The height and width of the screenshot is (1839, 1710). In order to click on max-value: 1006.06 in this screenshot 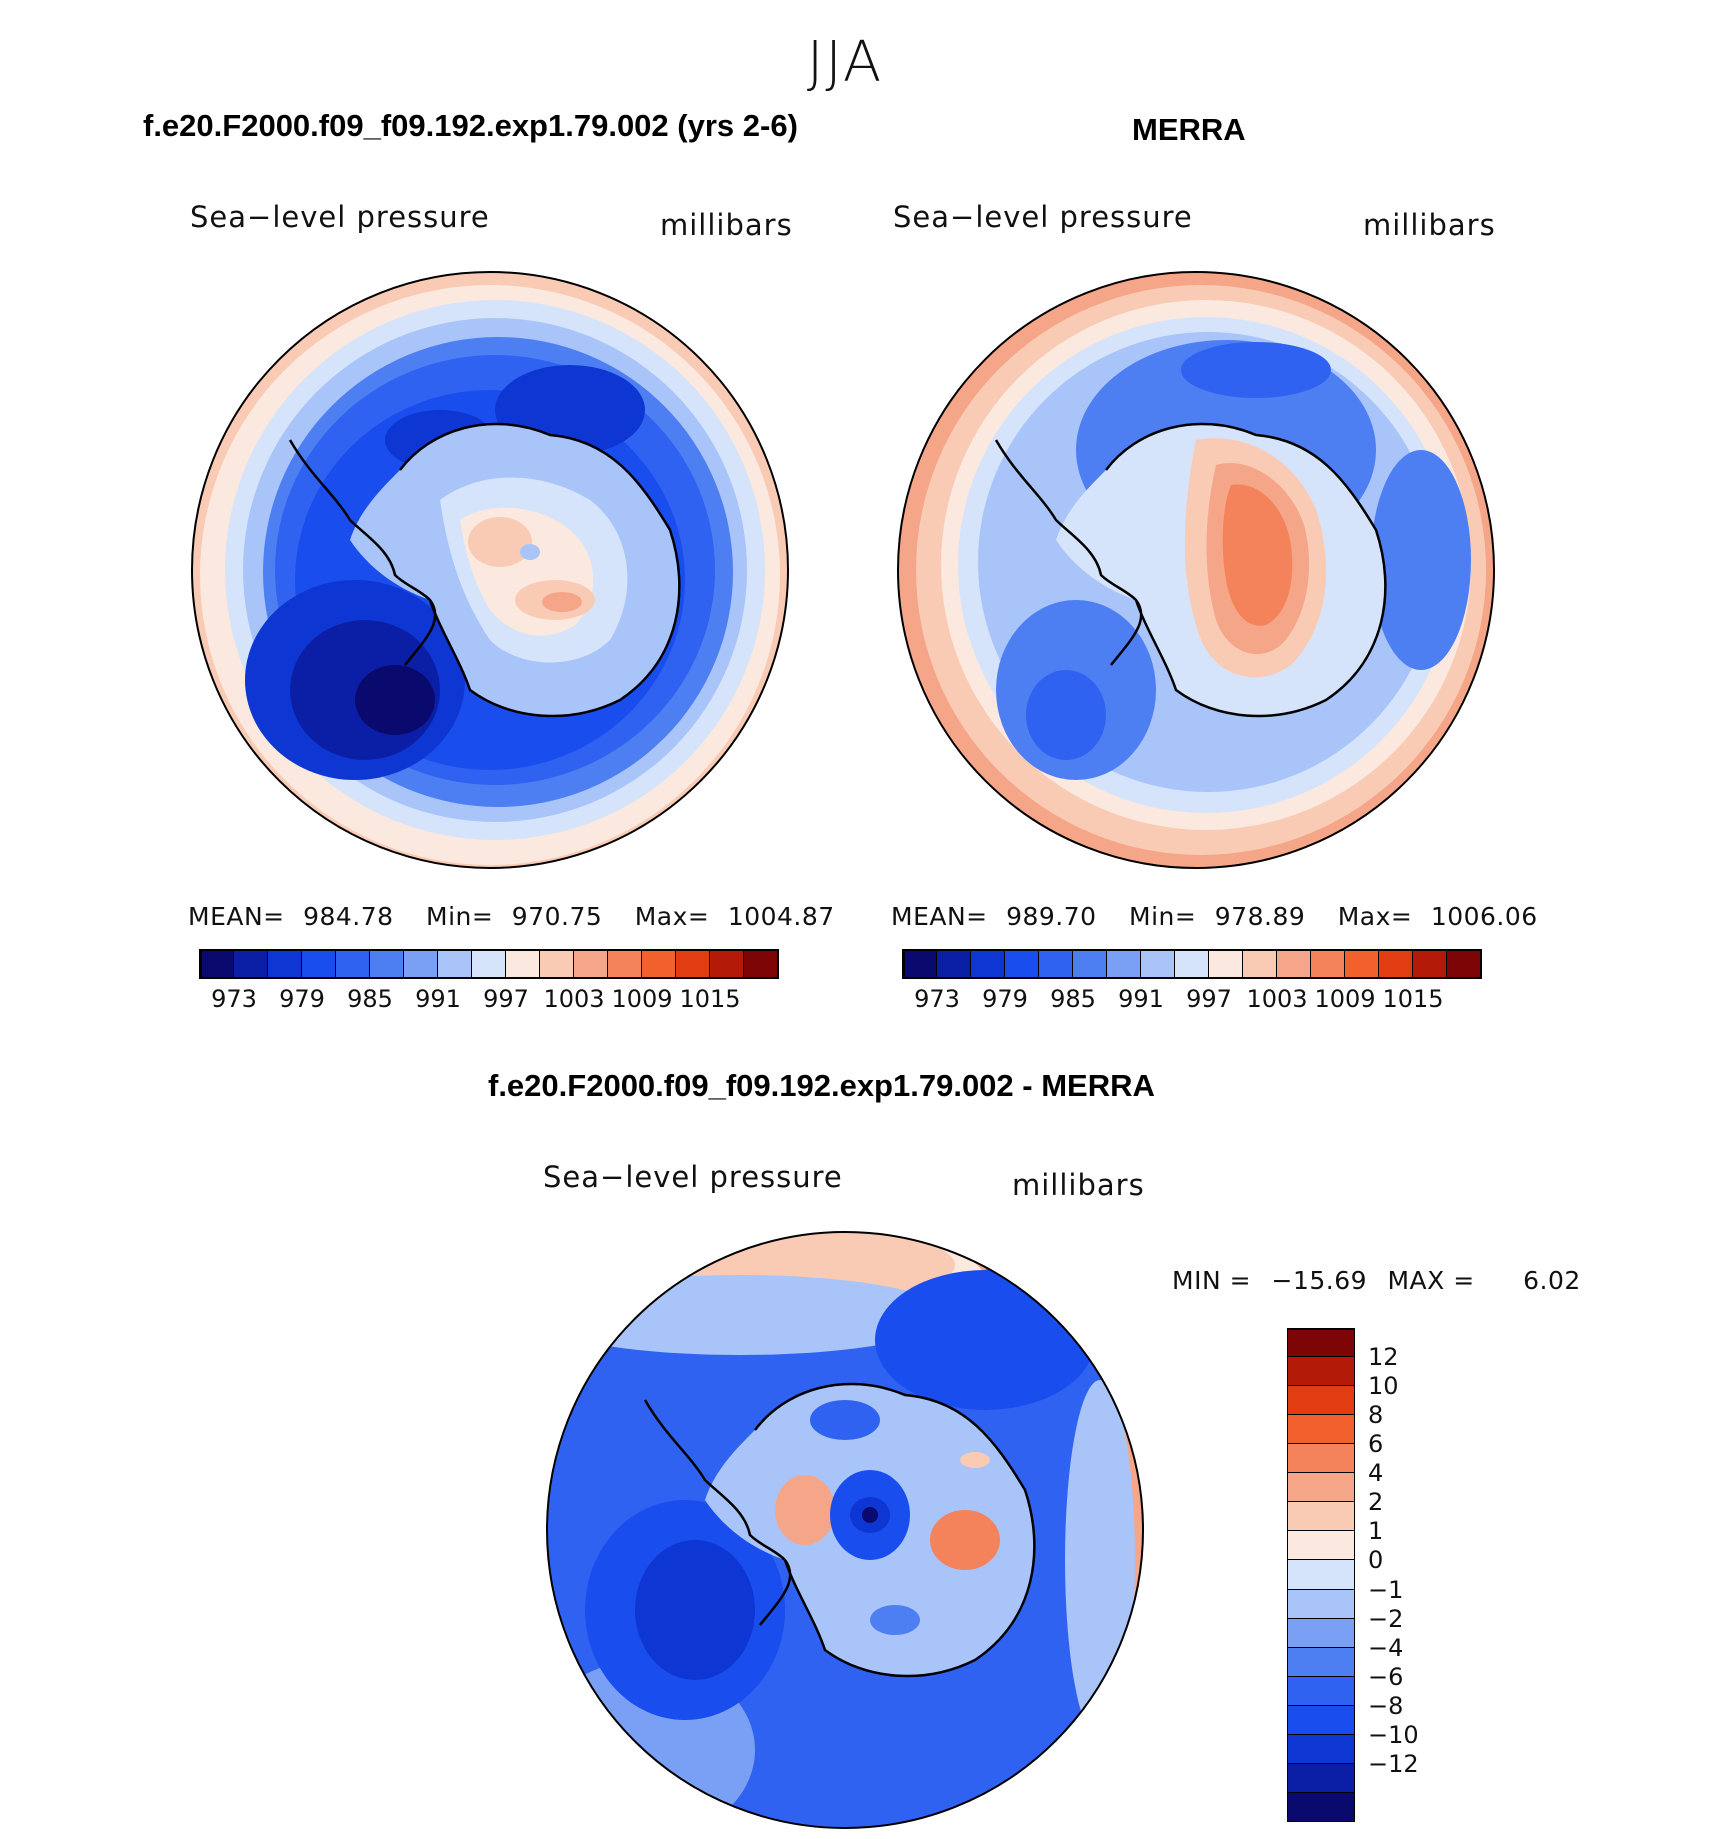, I will do `click(1484, 916)`.